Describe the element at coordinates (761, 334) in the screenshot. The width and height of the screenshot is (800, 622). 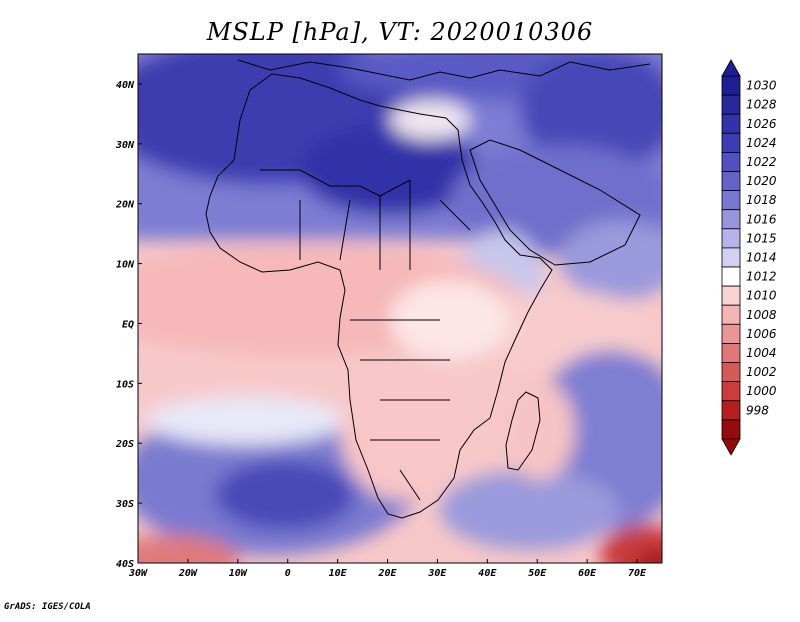
I see `colorbar-label: 1006` at that location.